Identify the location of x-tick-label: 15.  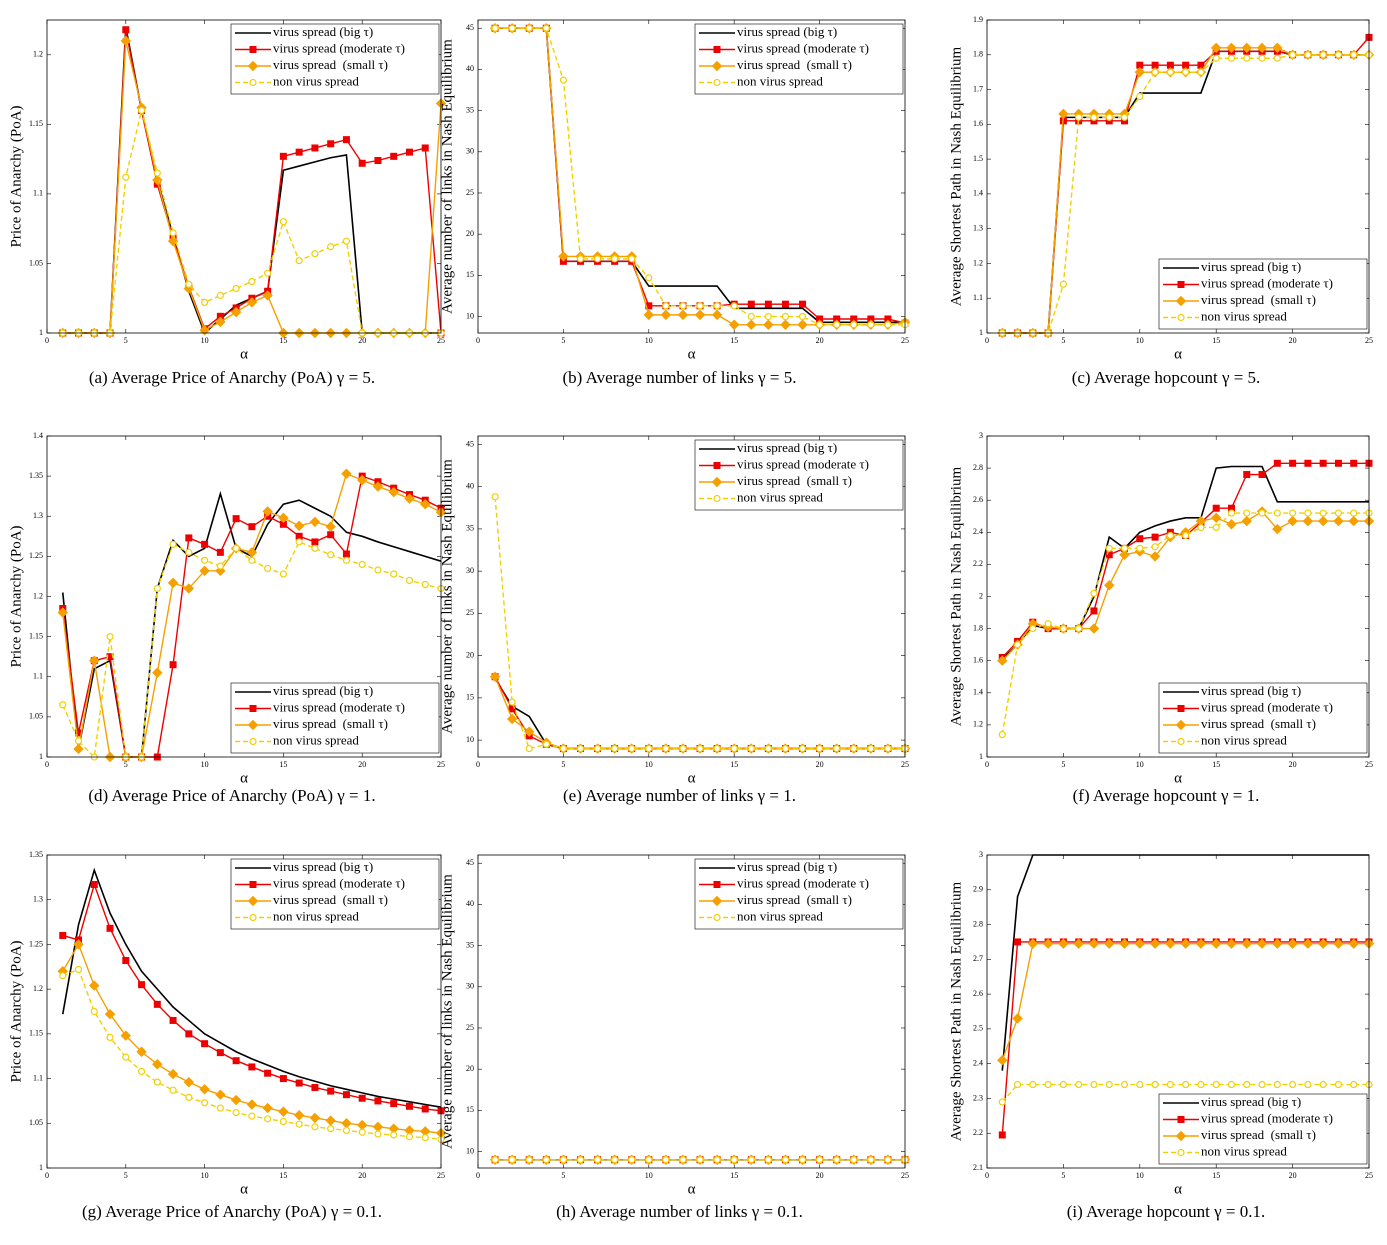
(283, 1175).